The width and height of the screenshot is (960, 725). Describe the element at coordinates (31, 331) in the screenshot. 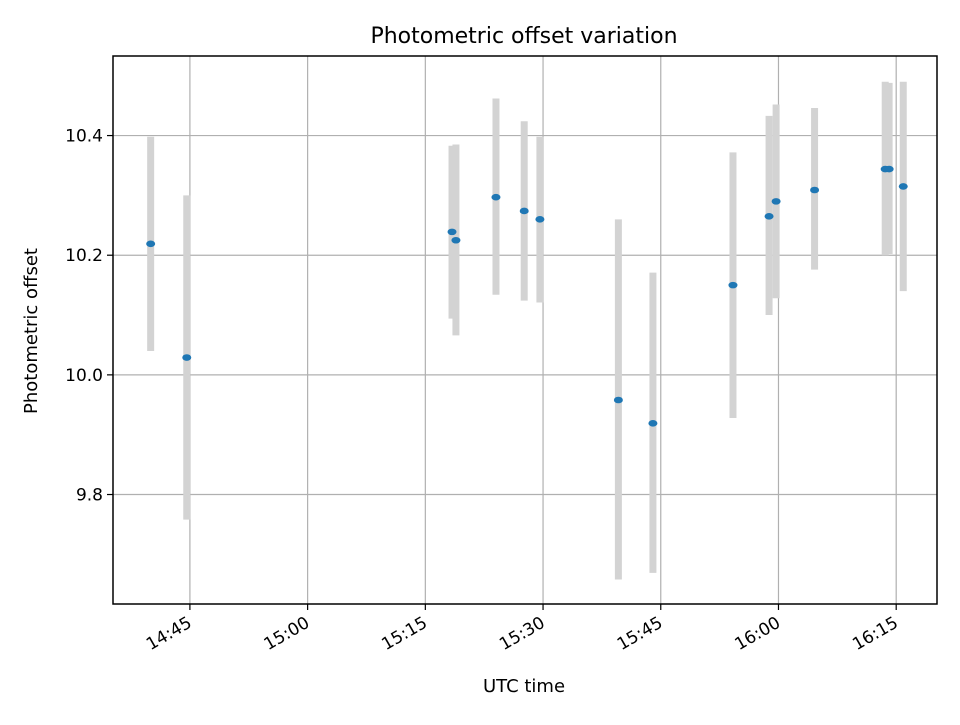

I see `y-axis-label: Photometric offset` at that location.